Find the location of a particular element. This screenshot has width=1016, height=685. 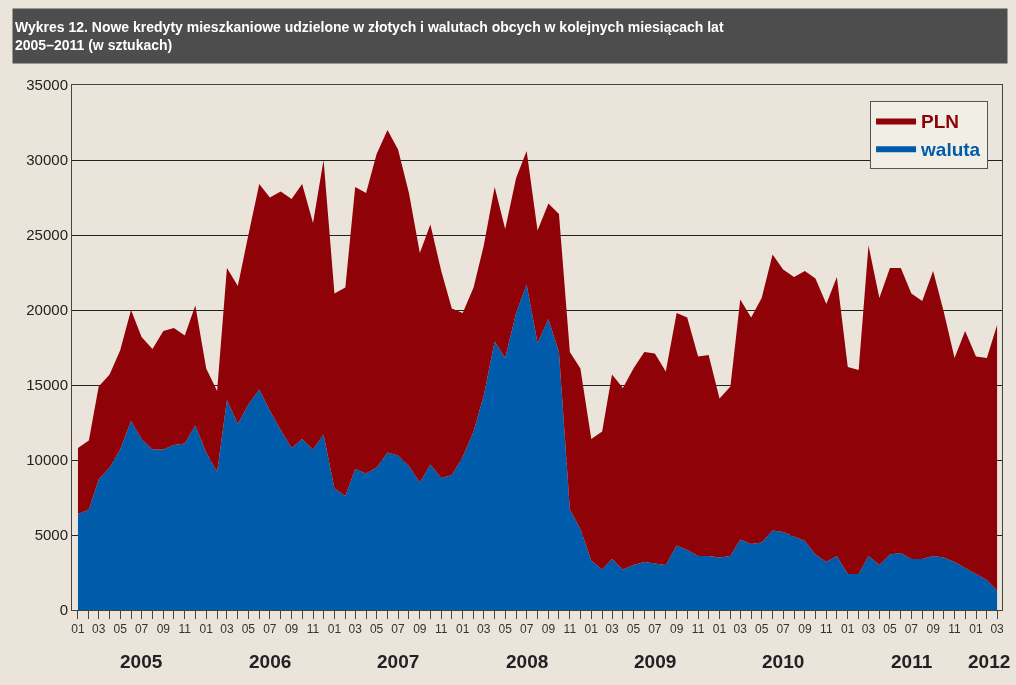

y-tick-label: 0 is located at coordinates (63, 610).